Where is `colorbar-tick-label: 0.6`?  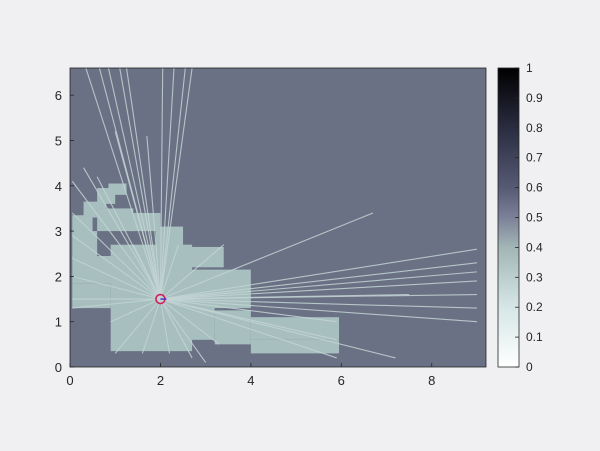
colorbar-tick-label: 0.6 is located at coordinates (534, 188).